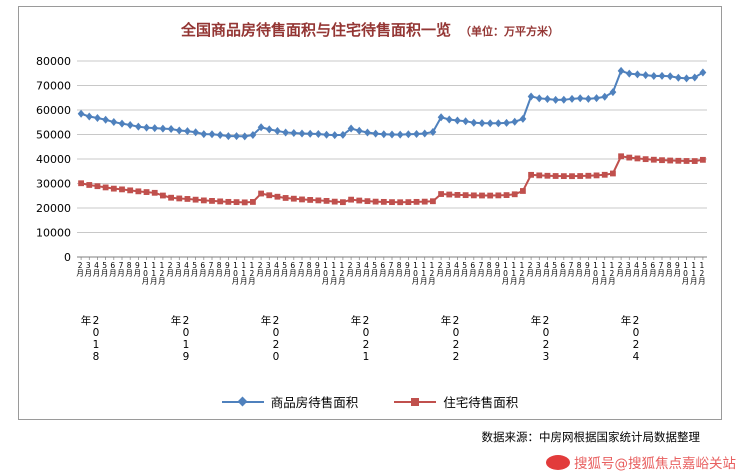 Image resolution: width=740 pixels, height=473 pixels. I want to click on x-year-label: 2021年, so click(361, 339).